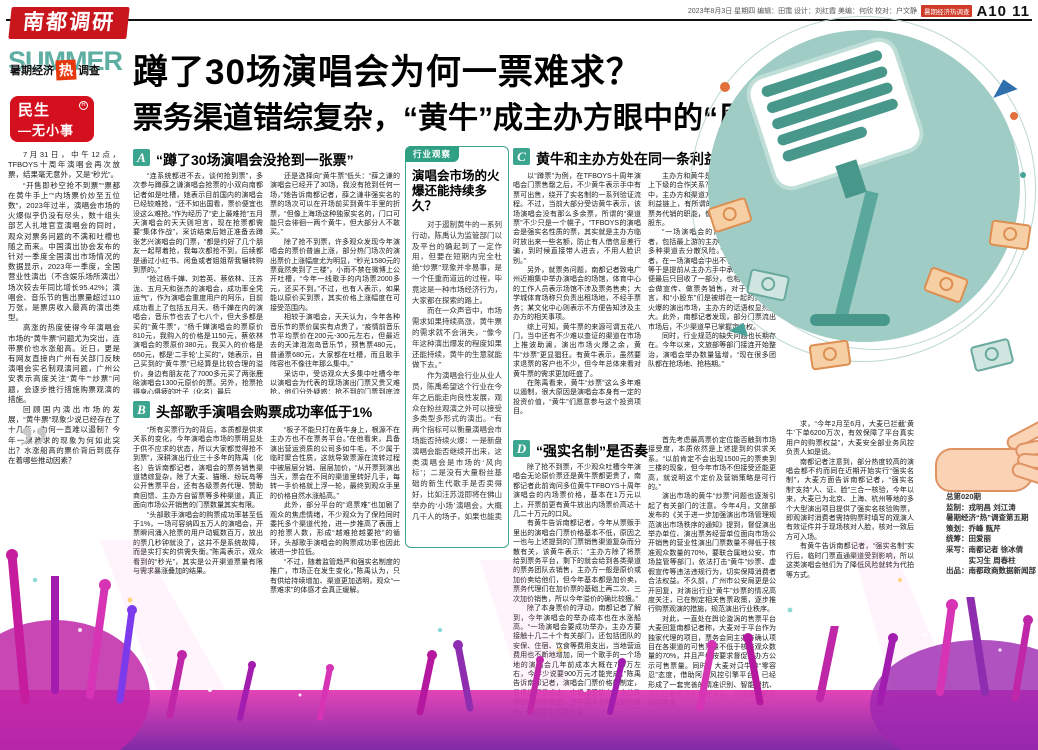 The height and width of the screenshot is (750, 1038). I want to click on headline-line2: 票务渠道错综复杂，“黄牛”成主办方眼中的“风险投资人”, so click(508, 118).